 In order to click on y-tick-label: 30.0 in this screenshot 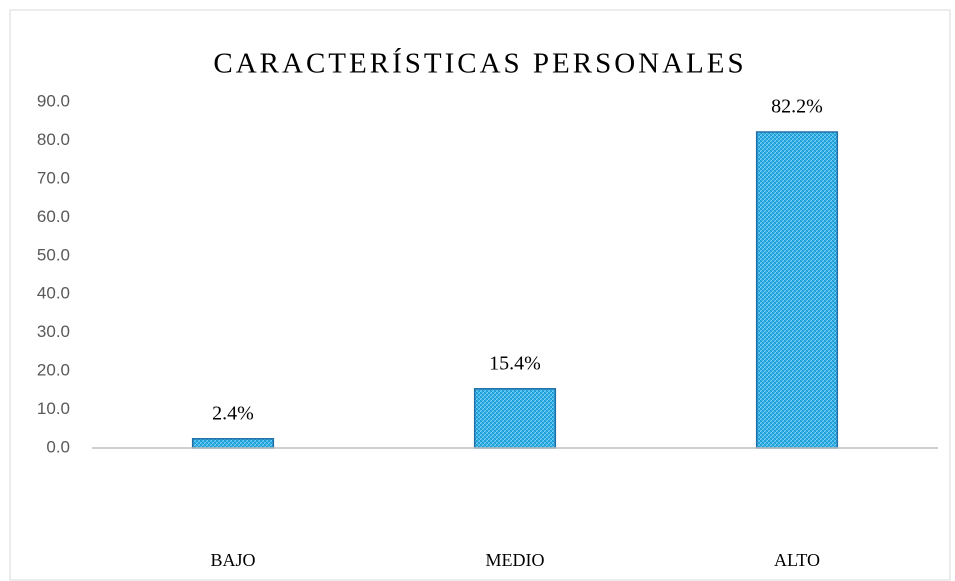, I will do `click(53, 331)`.